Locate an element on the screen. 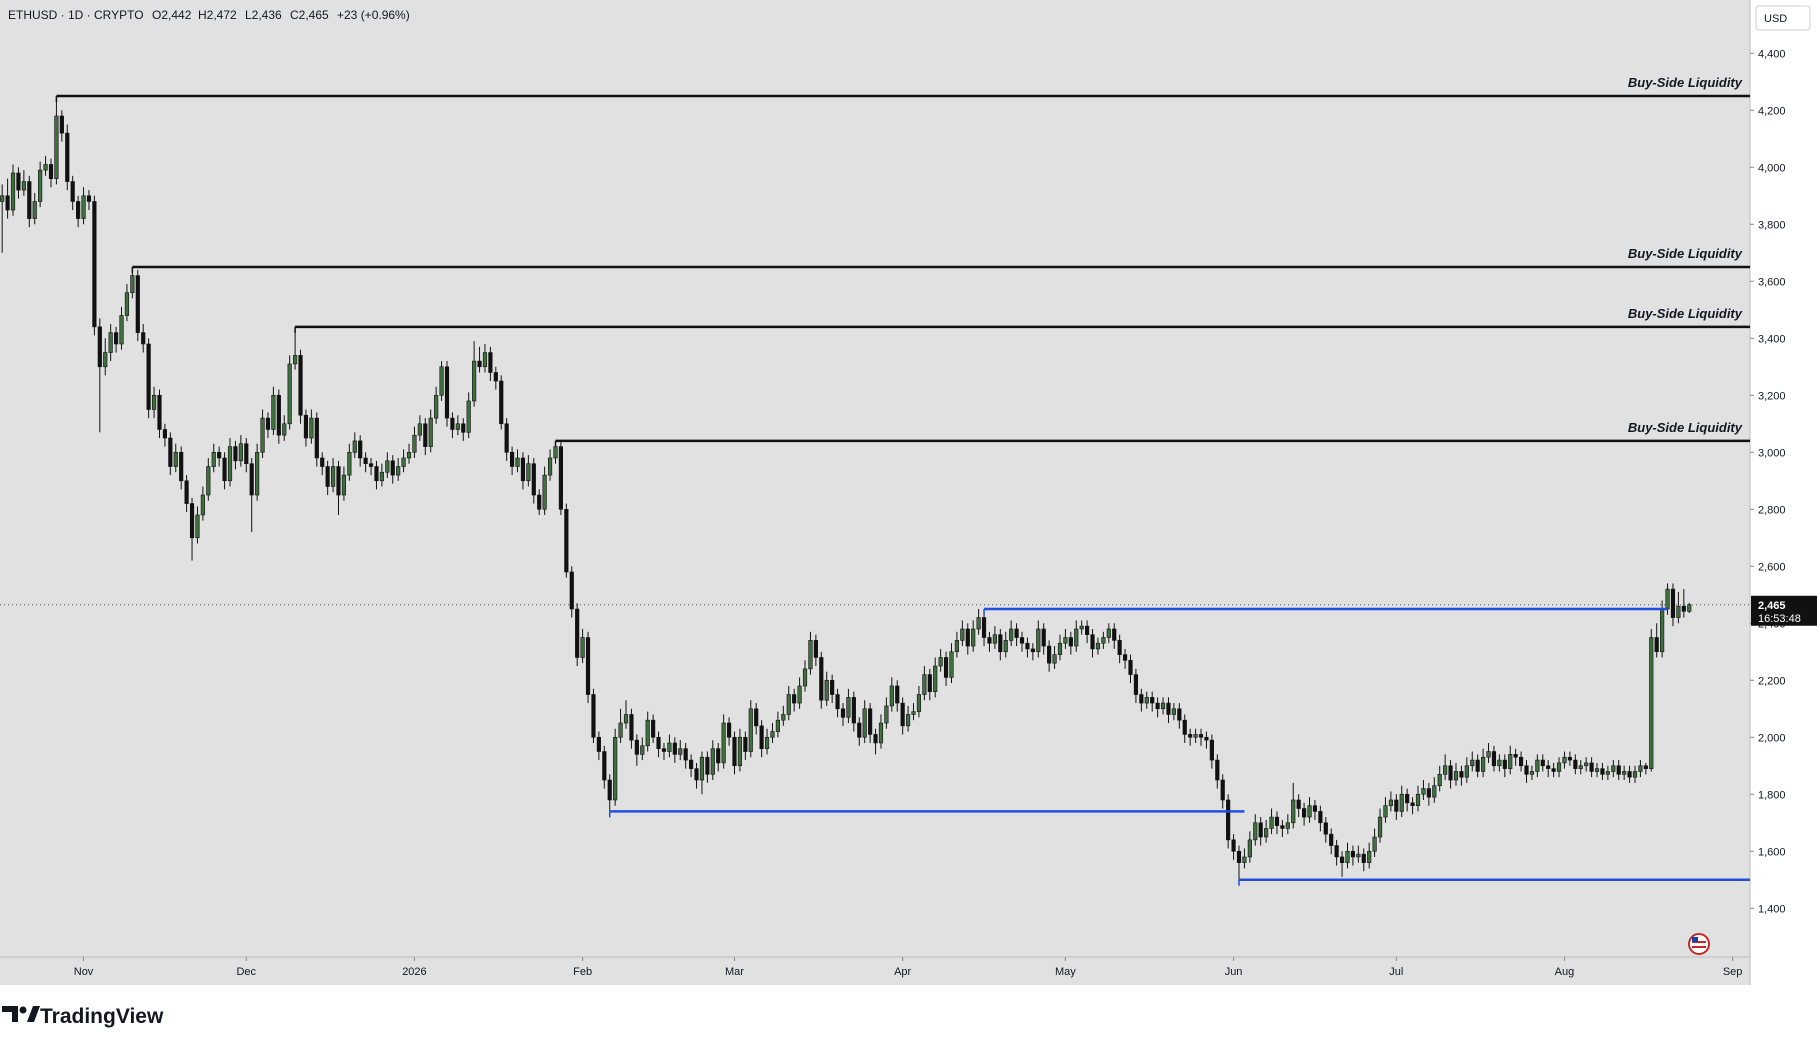 This screenshot has width=1817, height=1045. high-value: H2,472 is located at coordinates (217, 15).